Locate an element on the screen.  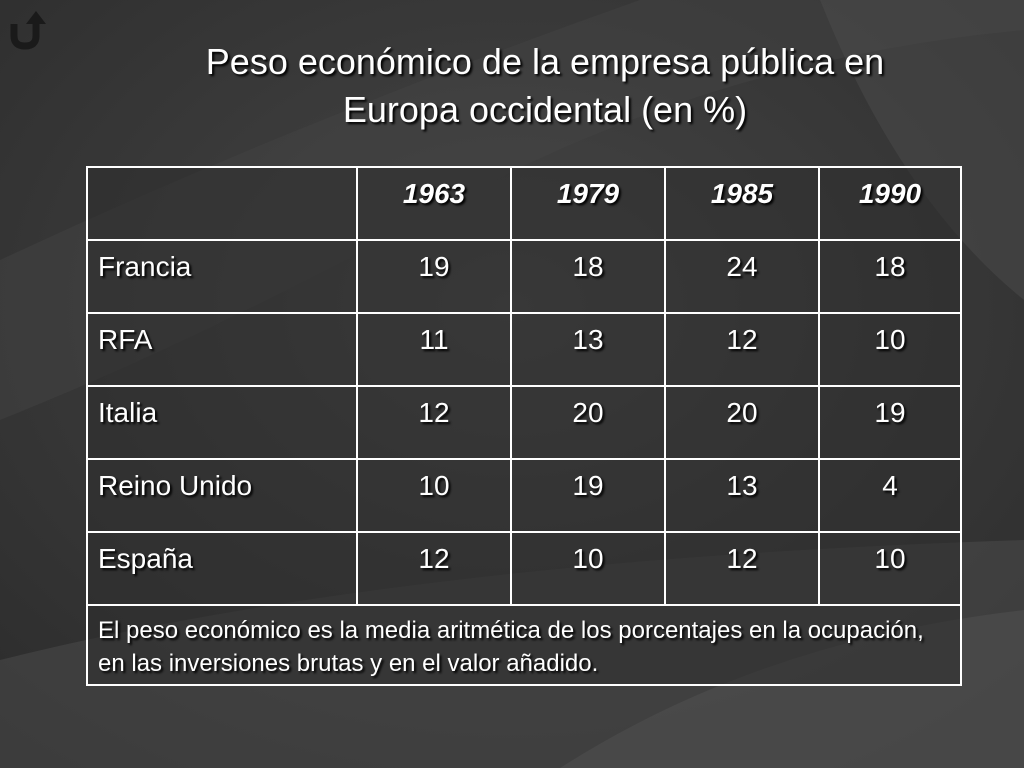
table-row: España 12 10 12 10 is located at coordinates (524, 568).